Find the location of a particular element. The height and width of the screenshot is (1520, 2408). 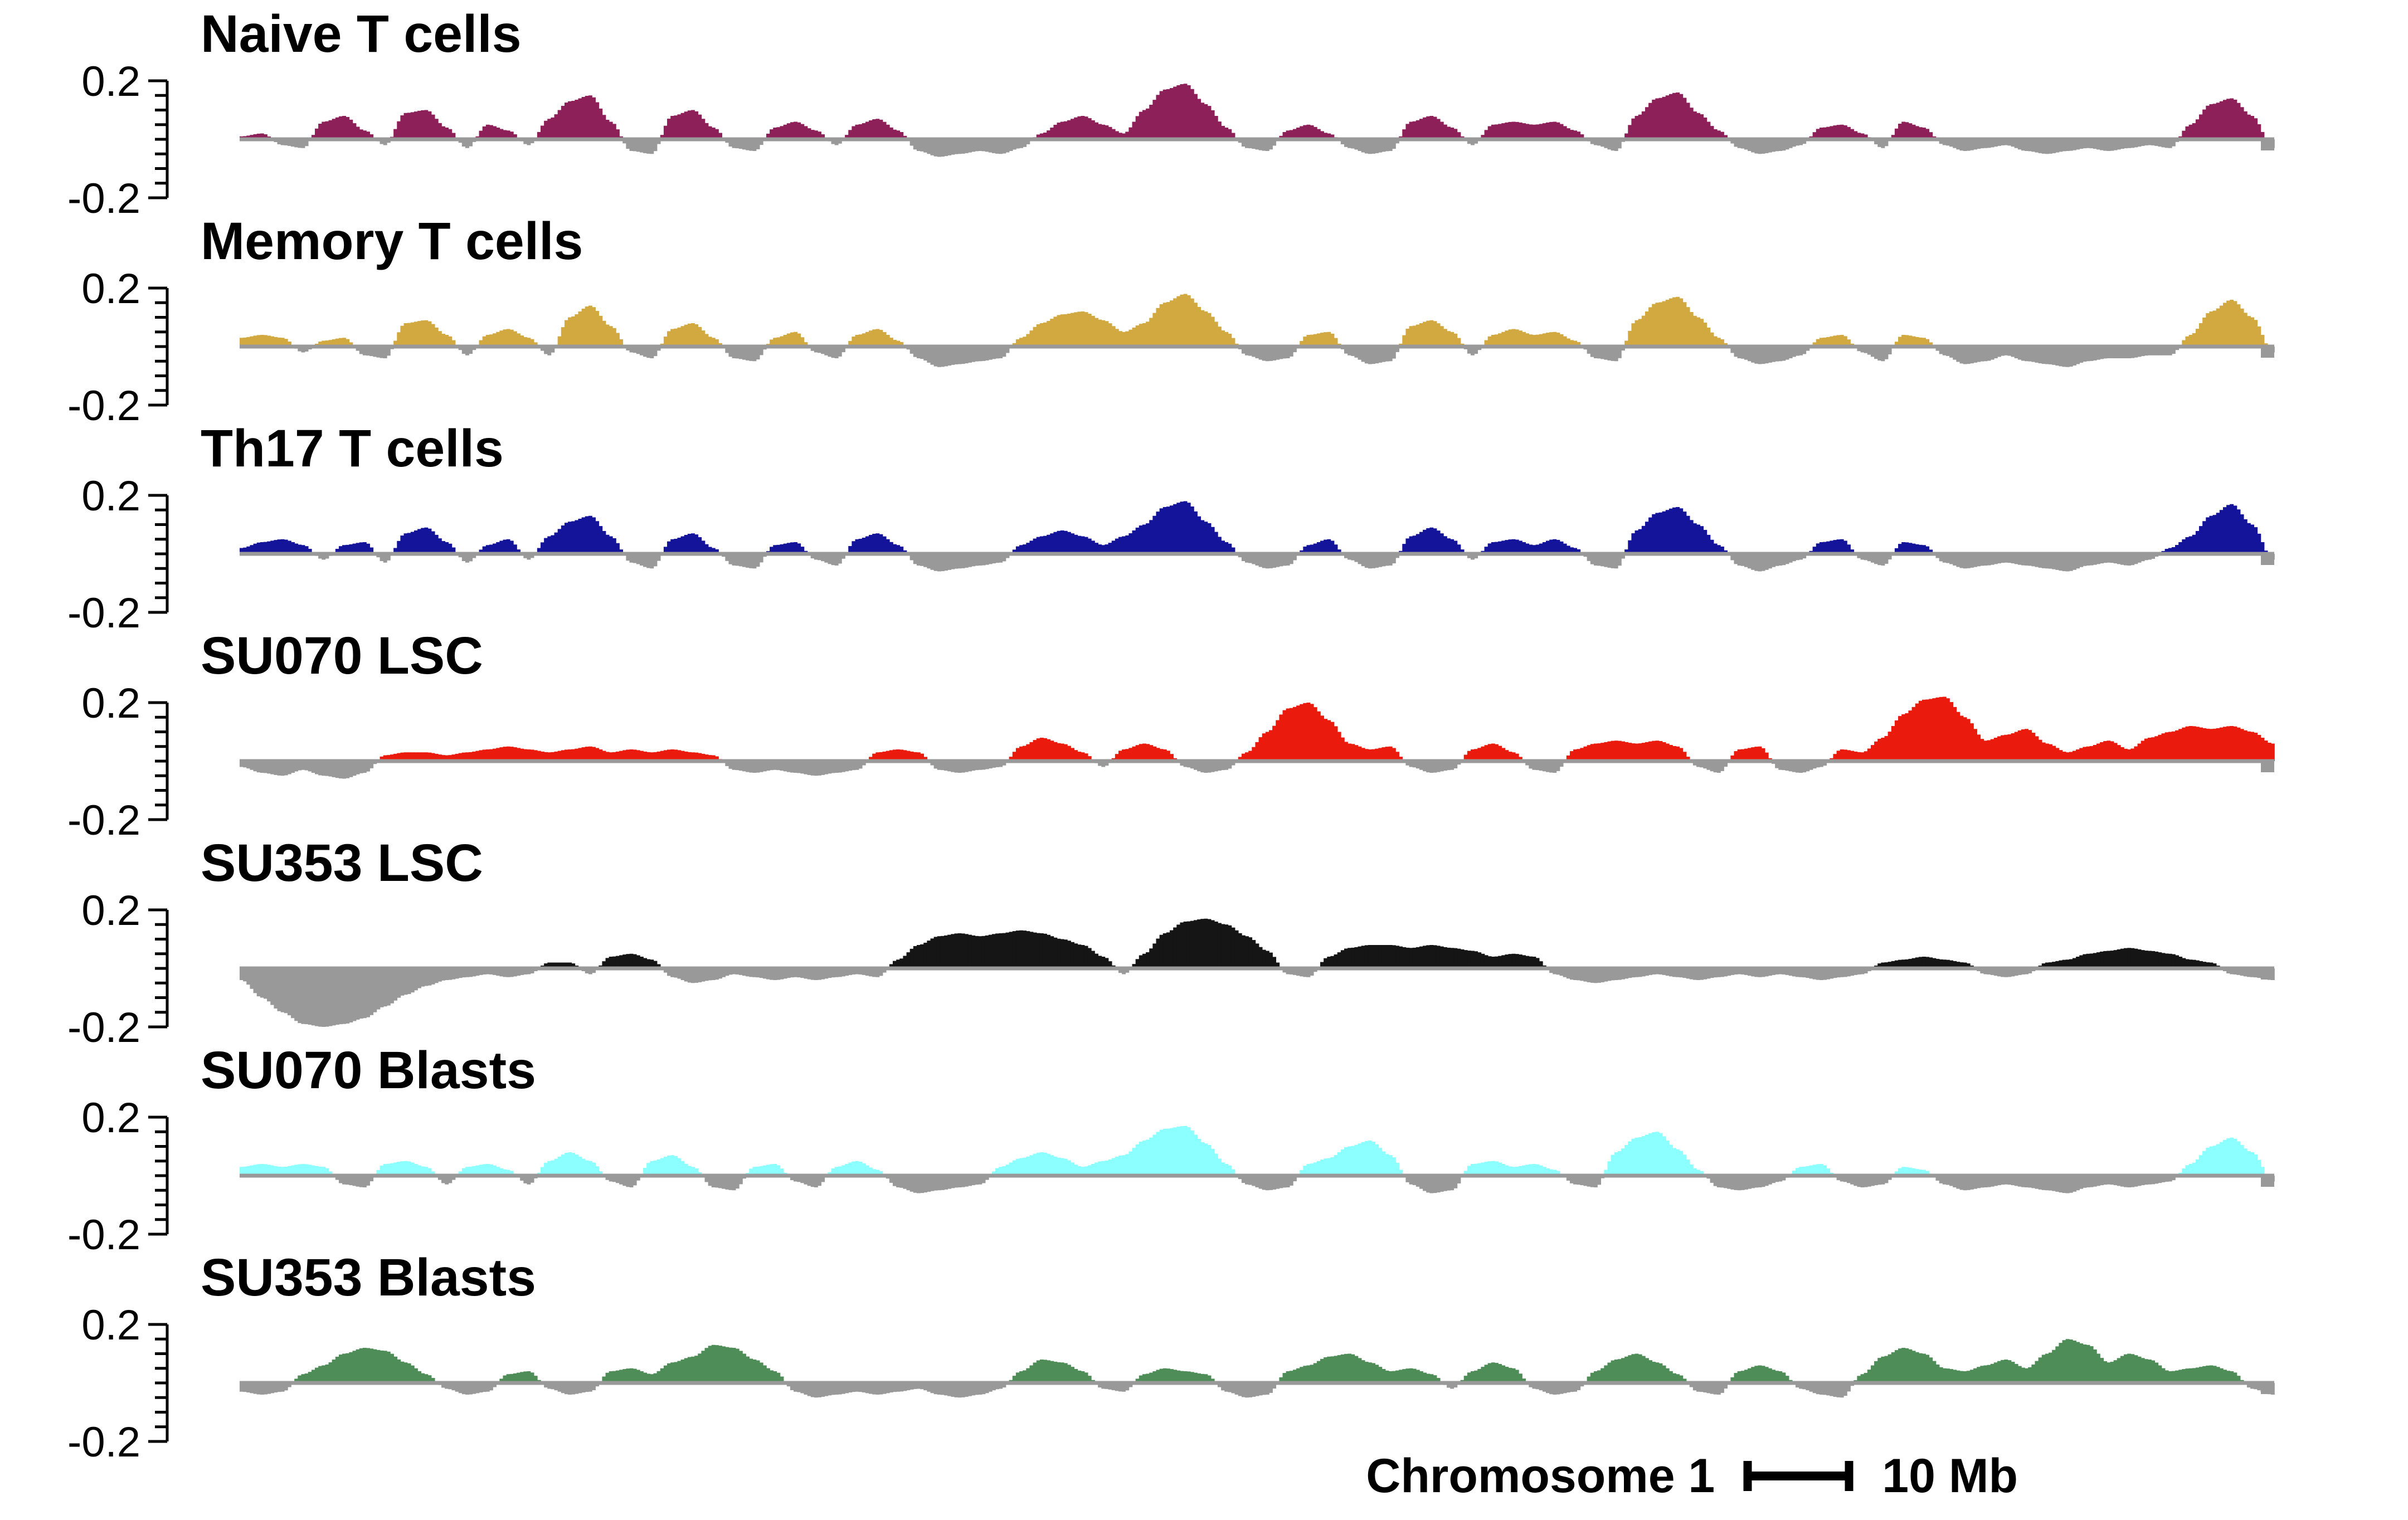

track-row: Th17 T cells 0.2 -0.2 is located at coordinates (1204, 528).